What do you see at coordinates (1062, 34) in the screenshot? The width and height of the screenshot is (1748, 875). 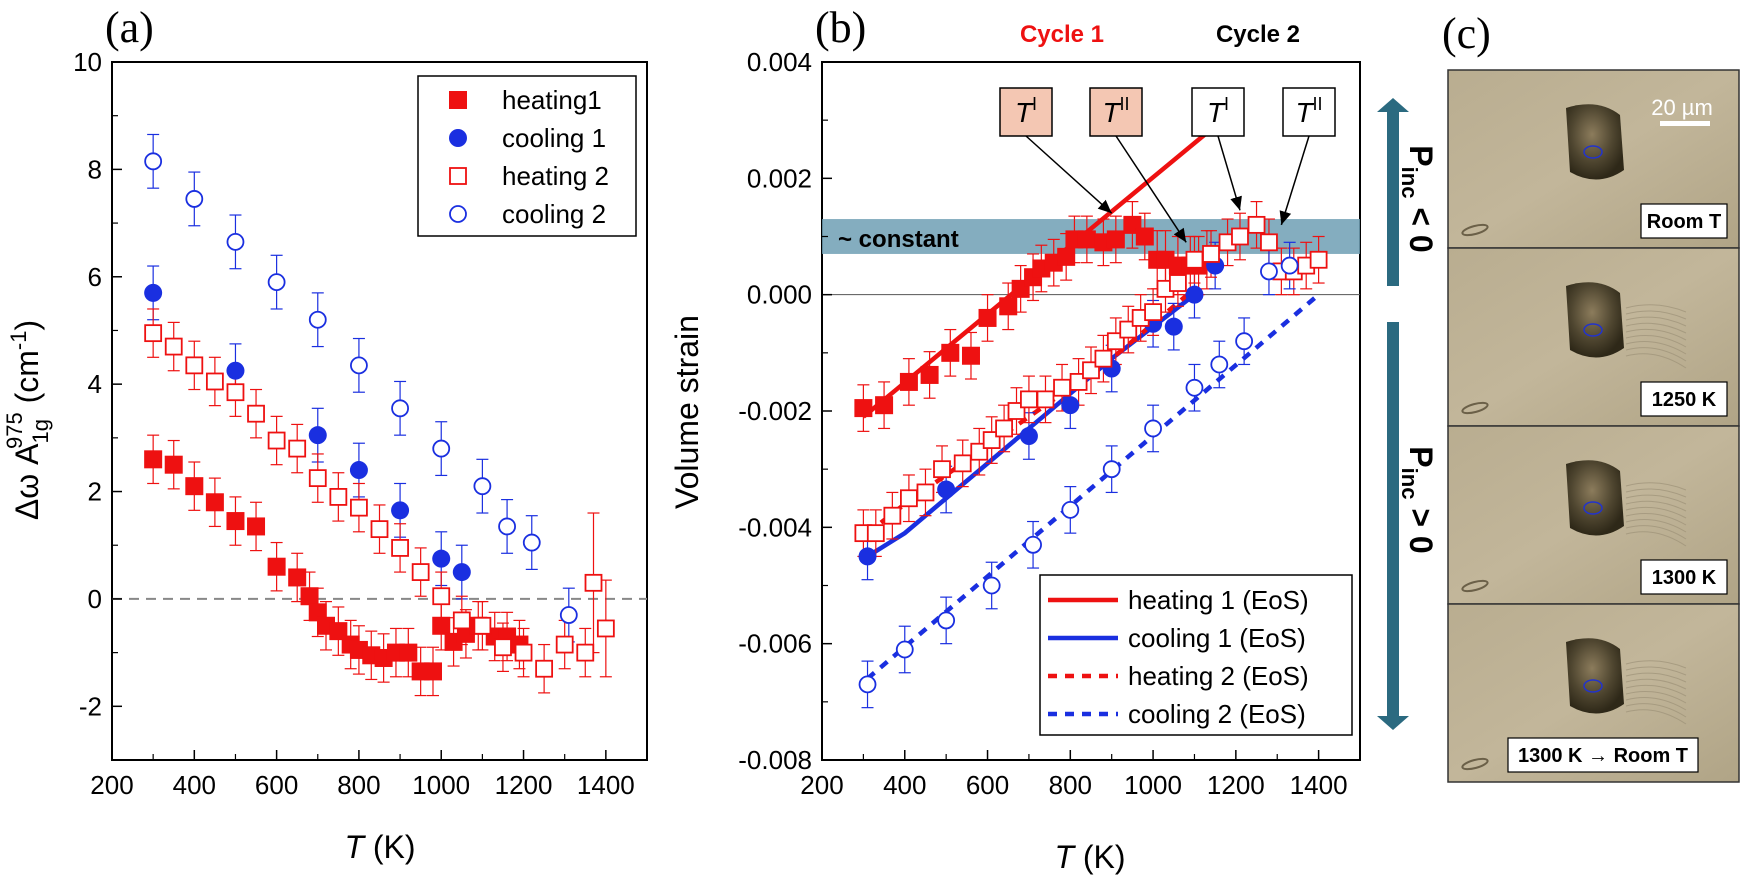 I see `cycle-1-label: Cycle 1` at bounding box center [1062, 34].